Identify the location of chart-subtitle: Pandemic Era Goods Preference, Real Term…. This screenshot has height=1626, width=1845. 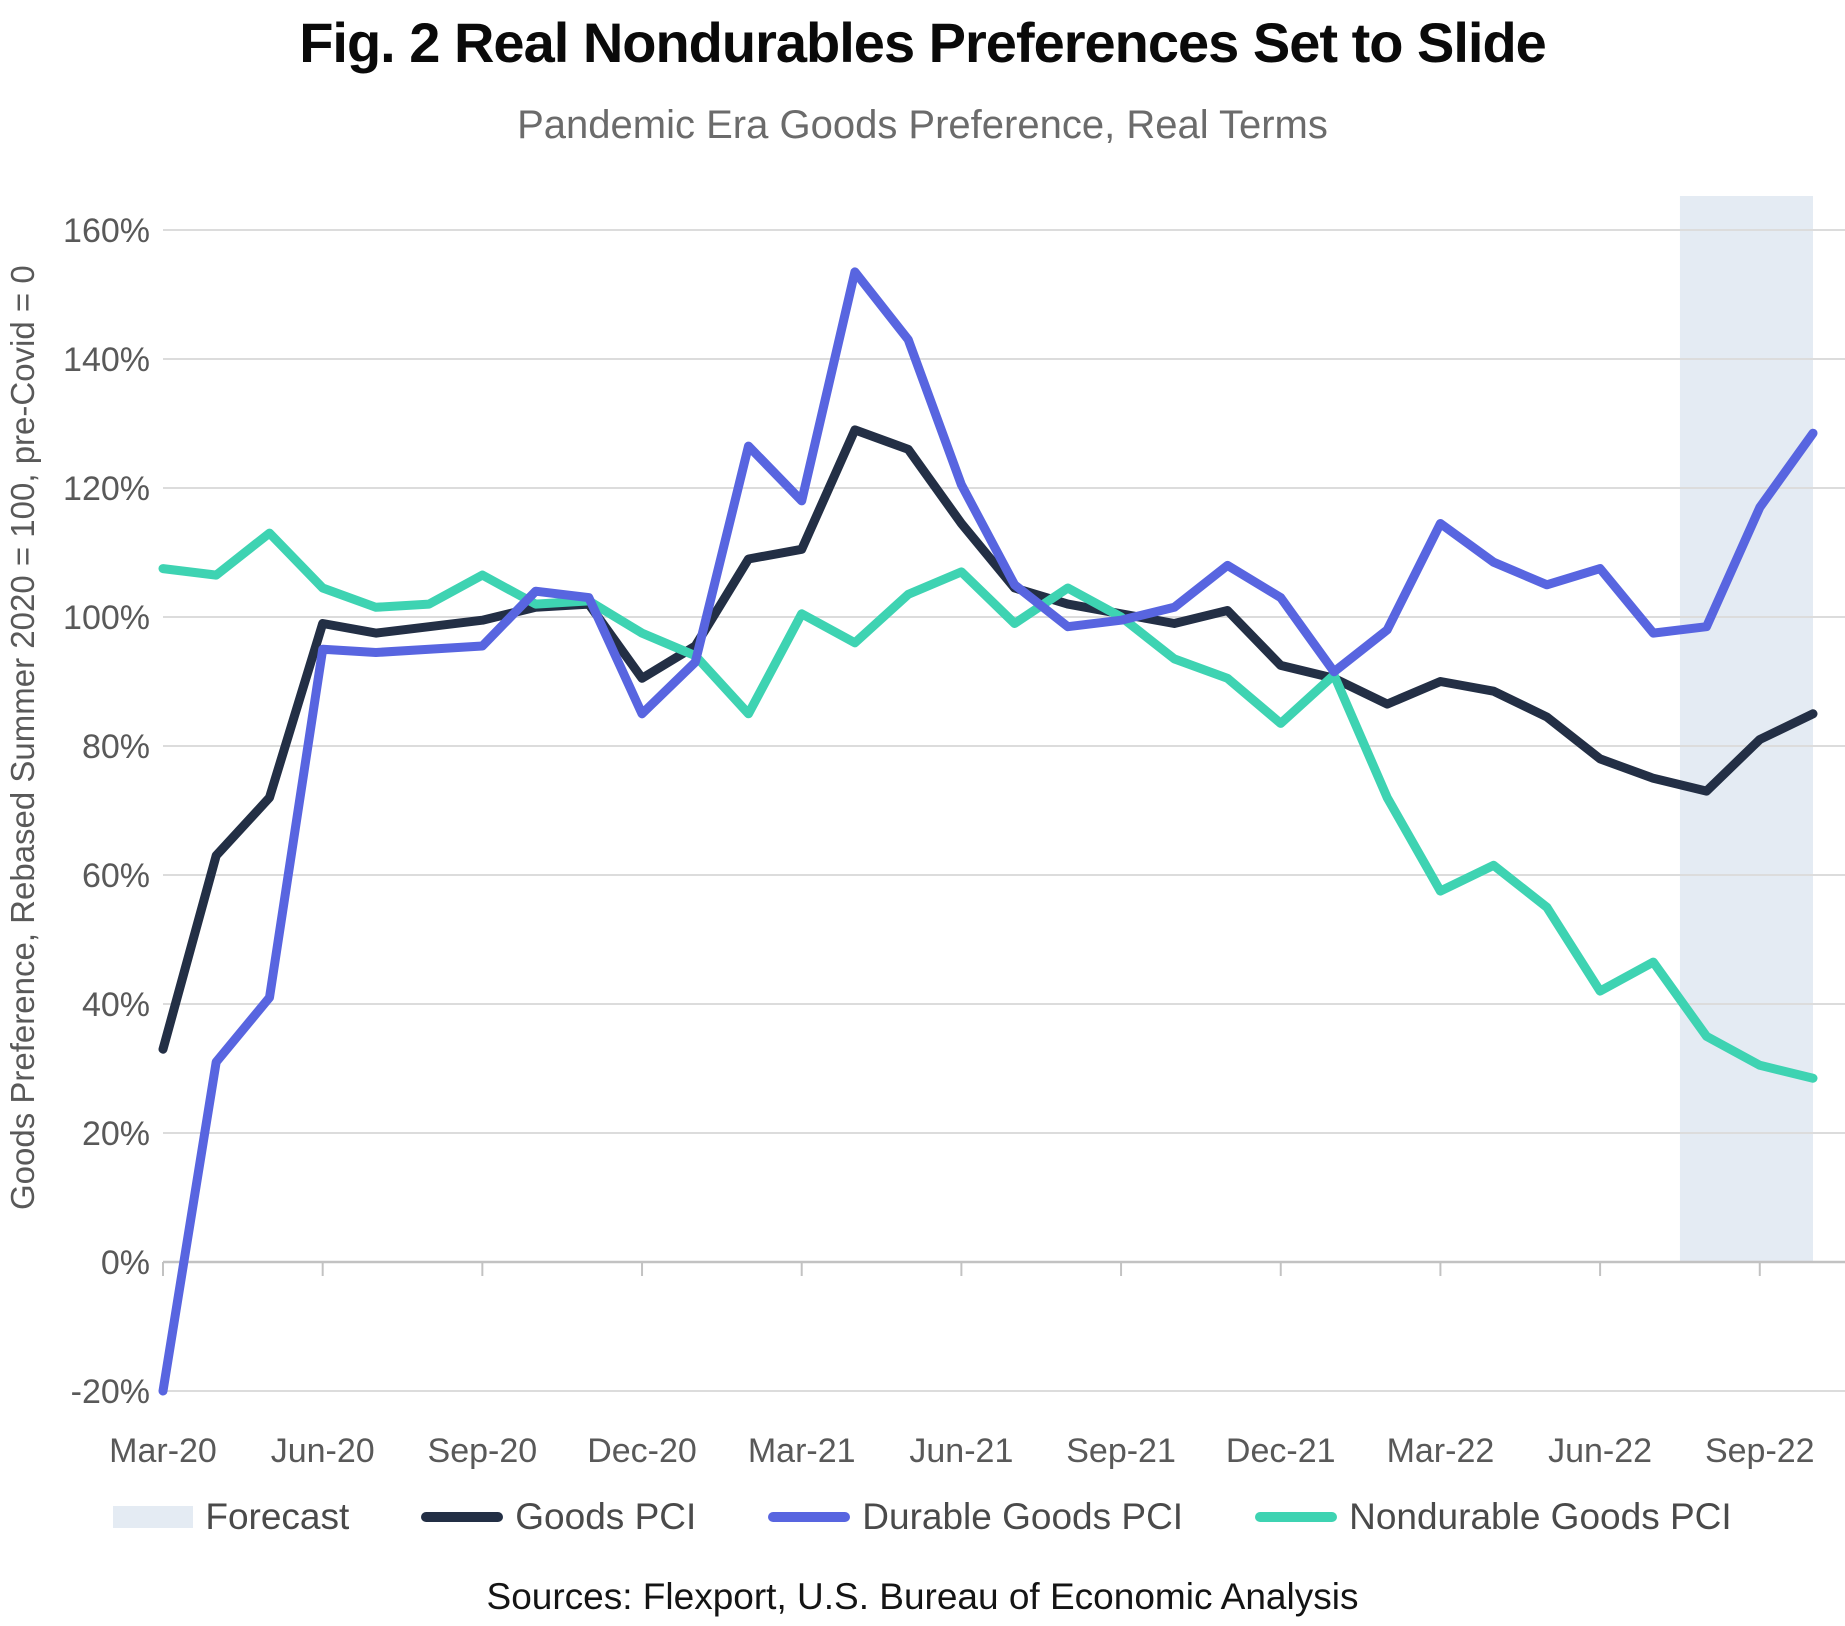
(922, 125).